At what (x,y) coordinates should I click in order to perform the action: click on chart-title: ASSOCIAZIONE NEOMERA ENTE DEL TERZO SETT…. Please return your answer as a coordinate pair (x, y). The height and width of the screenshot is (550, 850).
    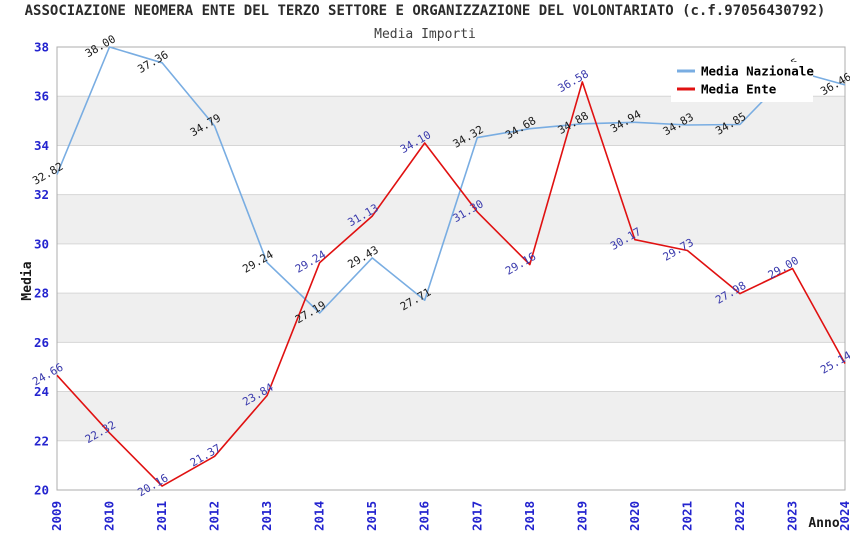
    Looking at the image, I should click on (425, 11).